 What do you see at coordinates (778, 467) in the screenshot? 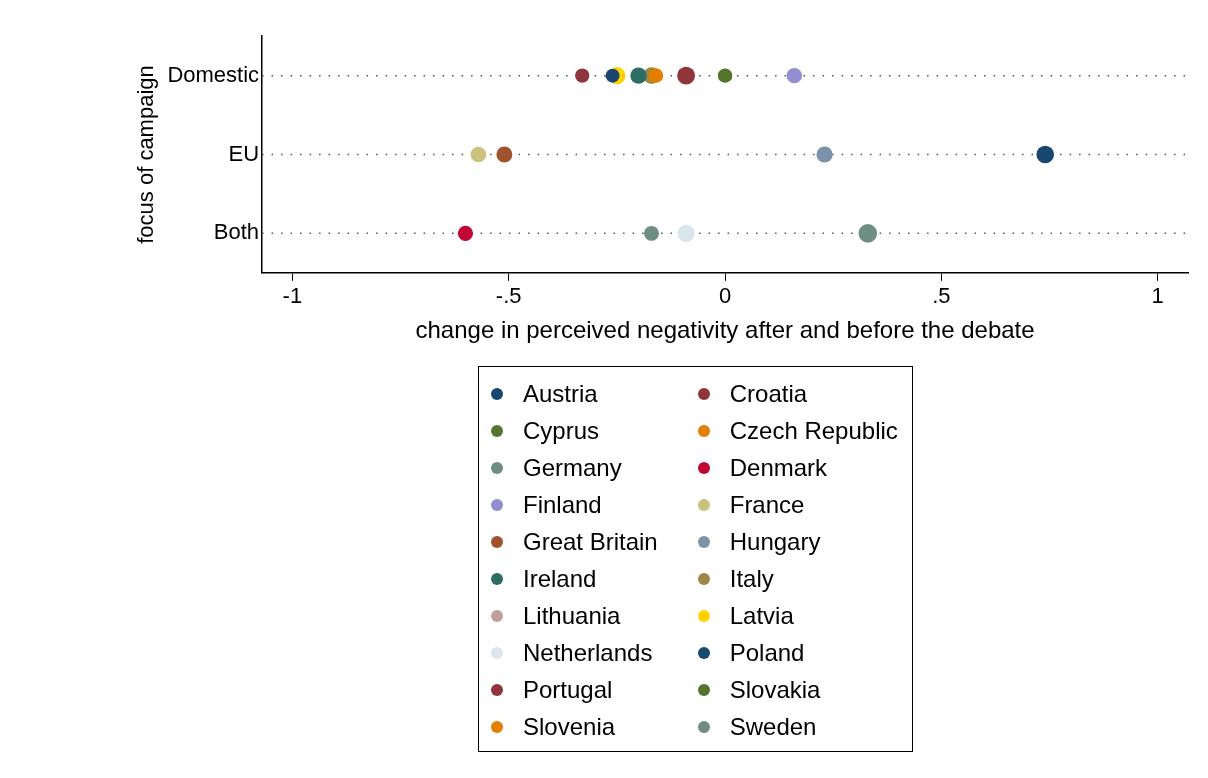
I see `legend-label: Denmark` at bounding box center [778, 467].